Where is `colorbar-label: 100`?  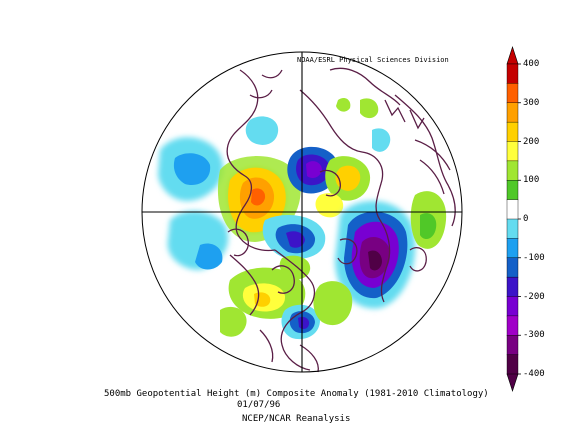
colorbar-label: 100 is located at coordinates (531, 180).